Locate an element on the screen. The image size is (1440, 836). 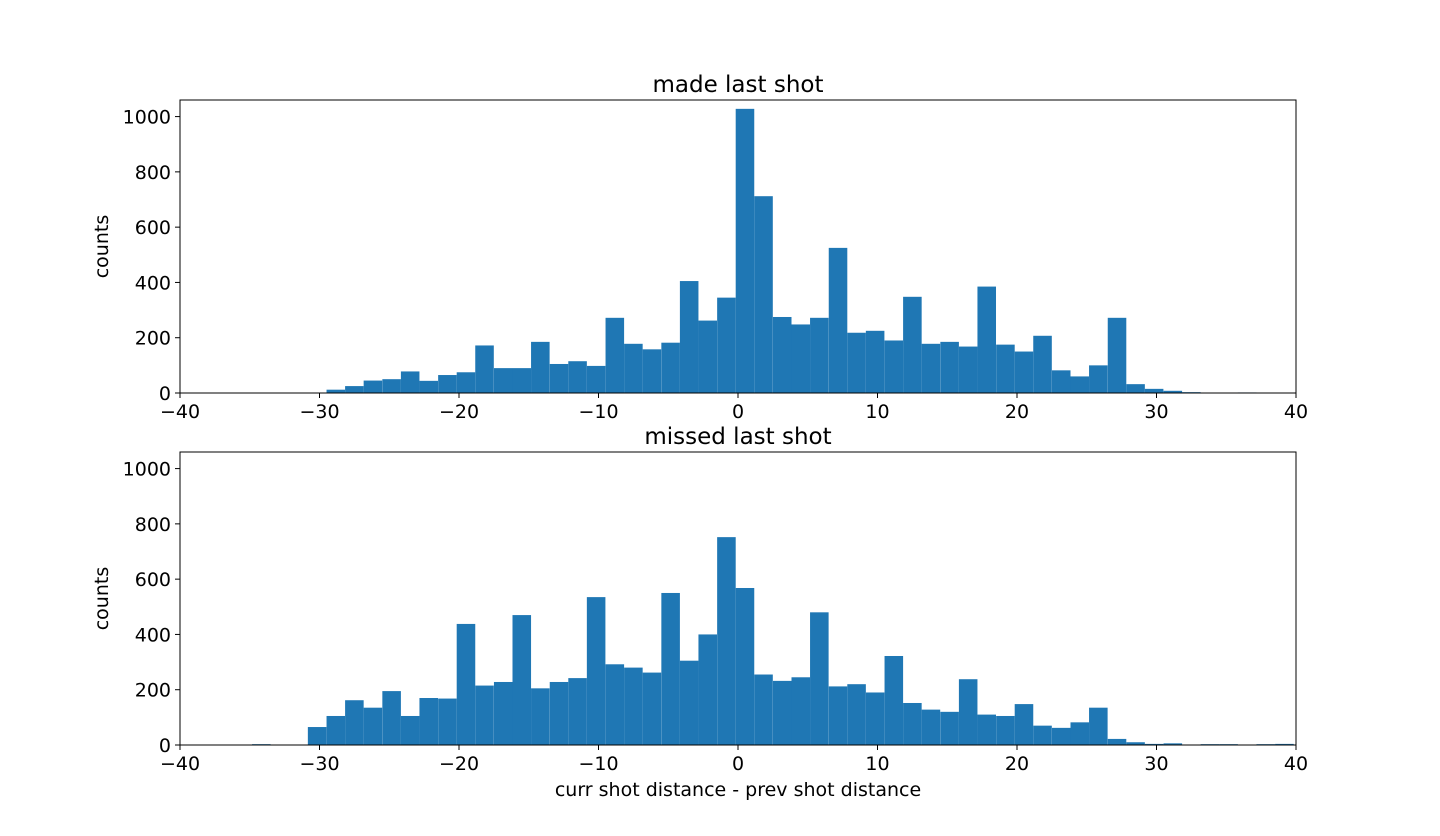
x-tick-label: −40 is located at coordinates (180, 764).